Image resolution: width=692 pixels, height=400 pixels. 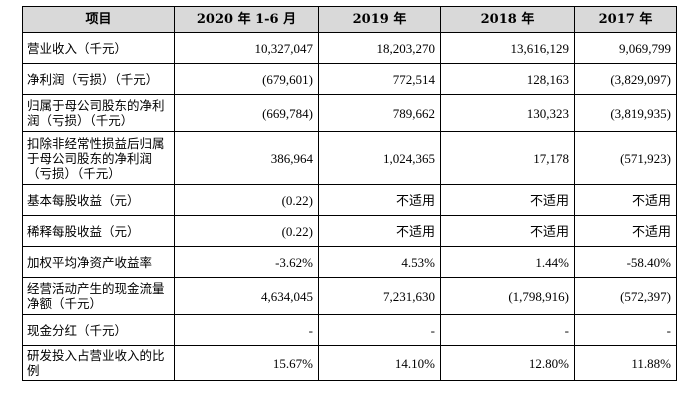 I want to click on cell-value: (572,397), so click(x=625, y=296).